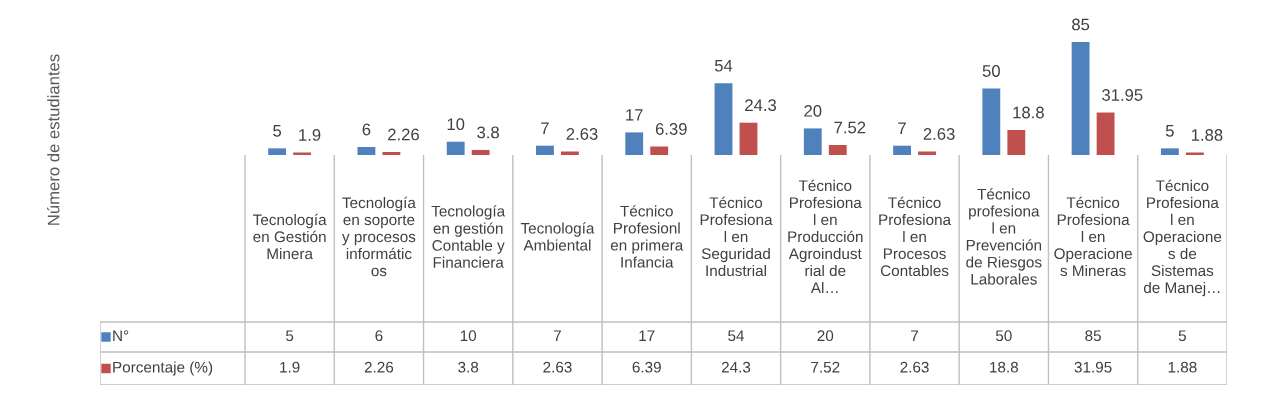 This screenshot has width=1284, height=411. Describe the element at coordinates (1093, 367) in the screenshot. I see `text: 31.95` at that location.